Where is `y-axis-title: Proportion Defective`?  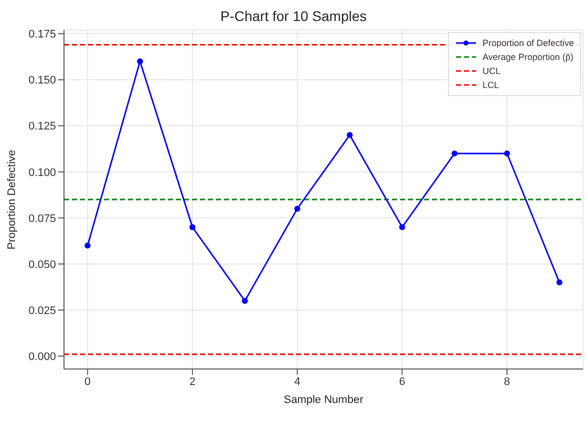
y-axis-title: Proportion Defective is located at coordinates (12, 200).